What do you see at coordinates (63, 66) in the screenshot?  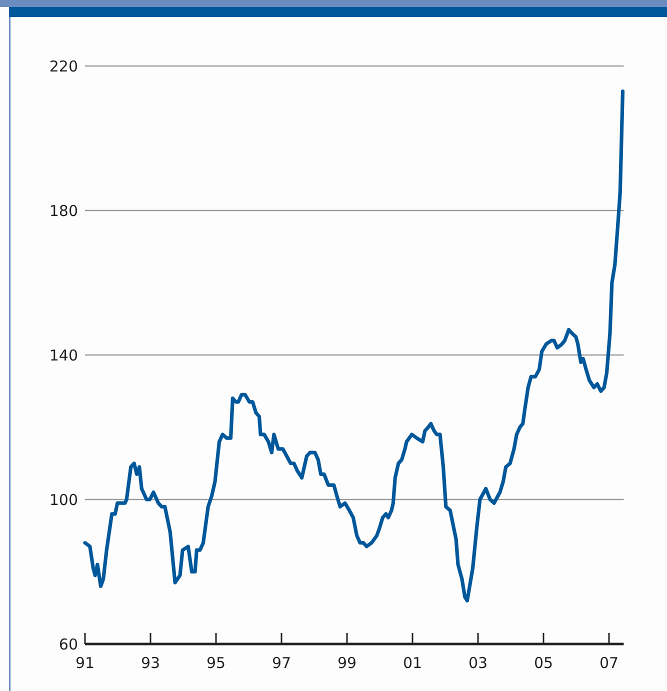 I see `y-tick-label: 220` at bounding box center [63, 66].